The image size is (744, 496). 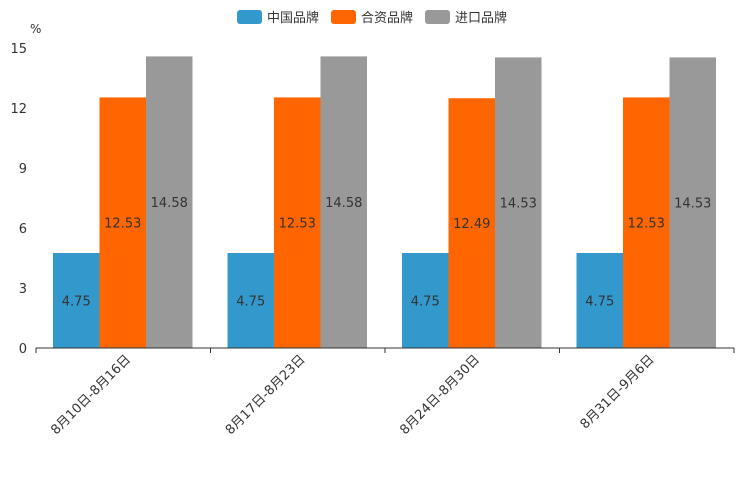 I want to click on legend-swatch-joint-venture-brand, so click(x=343, y=16).